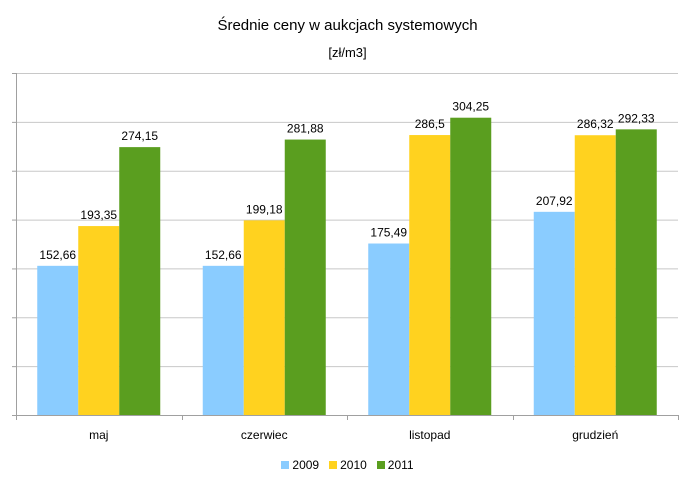 The height and width of the screenshot is (493, 695). Describe the element at coordinates (595, 435) in the screenshot. I see `x-tick-label: grudzień` at that location.